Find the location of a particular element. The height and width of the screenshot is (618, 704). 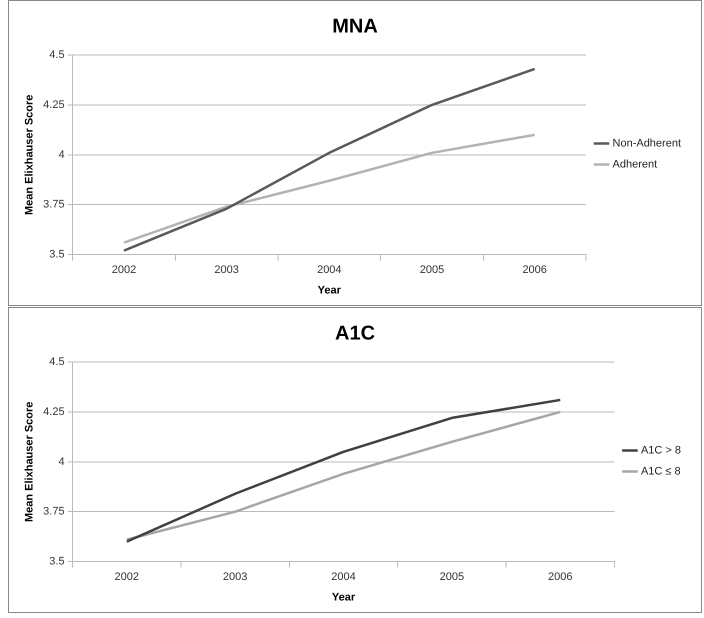

legend-label: A1C ≤ 8 is located at coordinates (660, 472).